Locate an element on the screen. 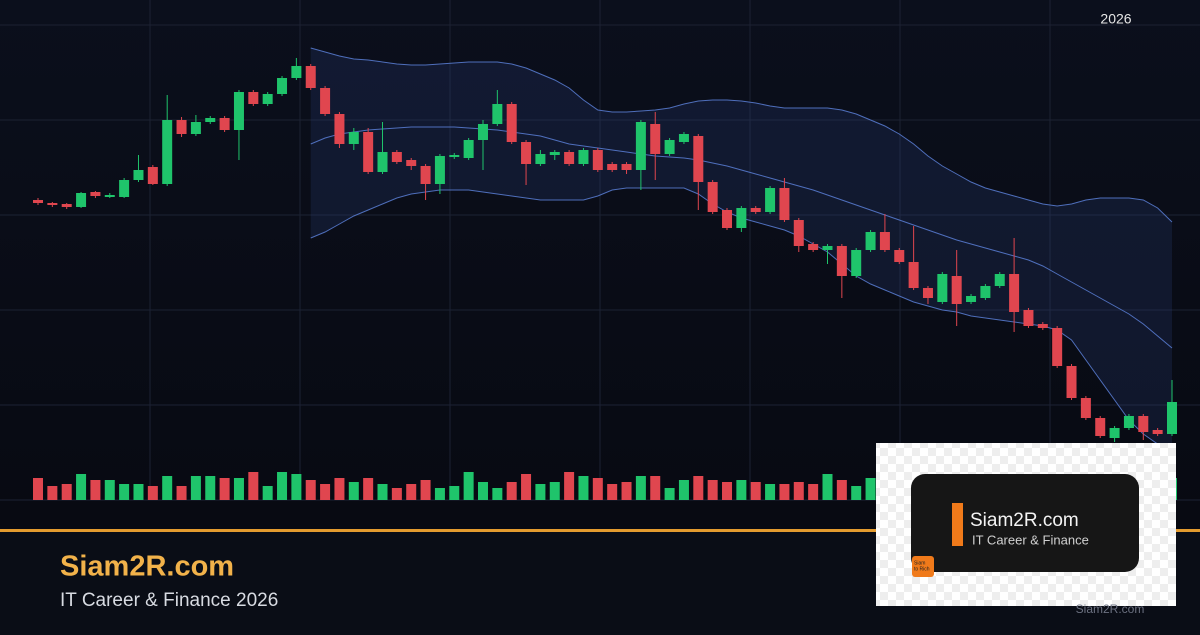  divider is located at coordinates (600, 530).